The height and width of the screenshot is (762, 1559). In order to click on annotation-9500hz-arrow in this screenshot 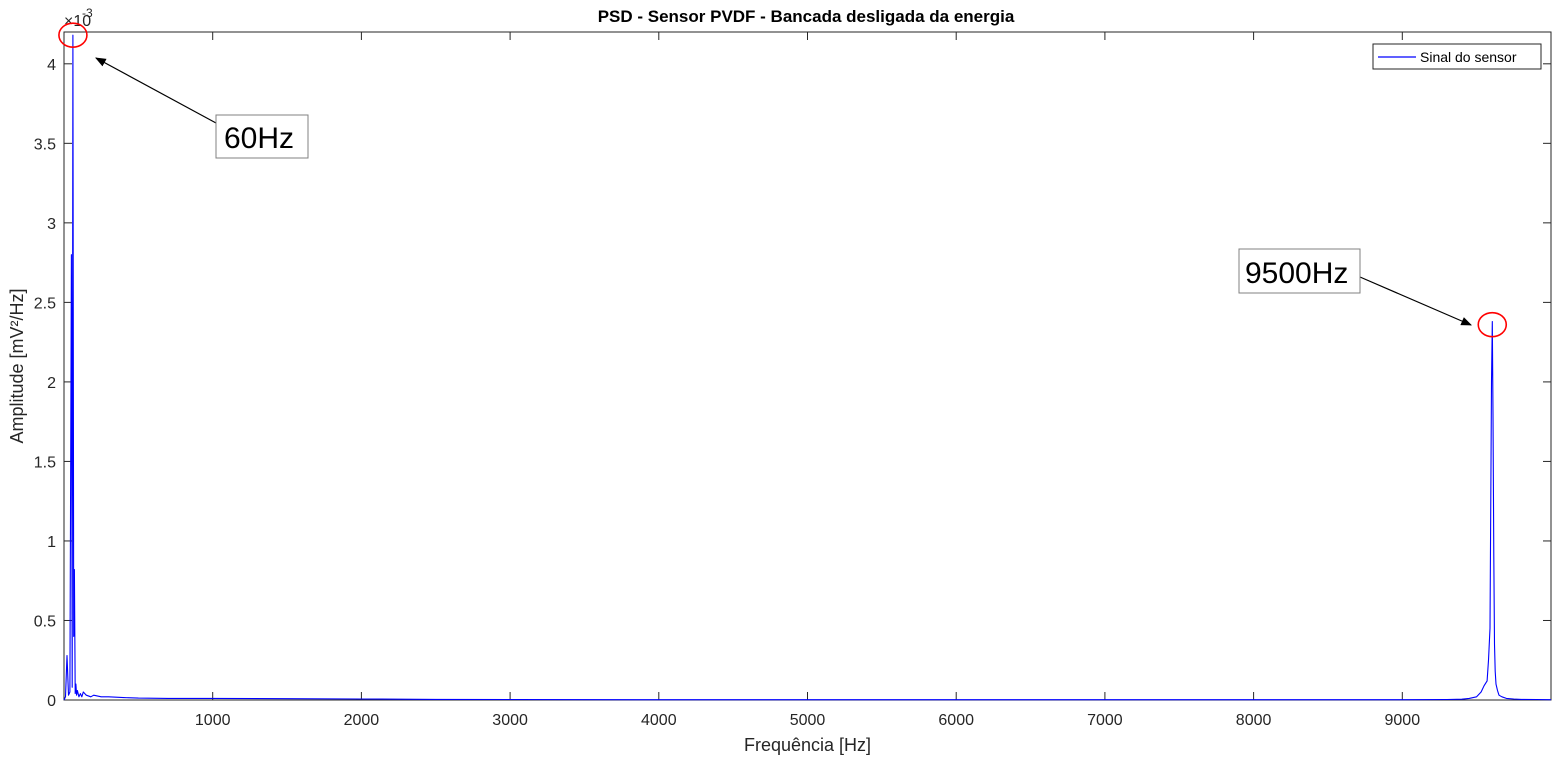, I will do `click(1415, 301)`.